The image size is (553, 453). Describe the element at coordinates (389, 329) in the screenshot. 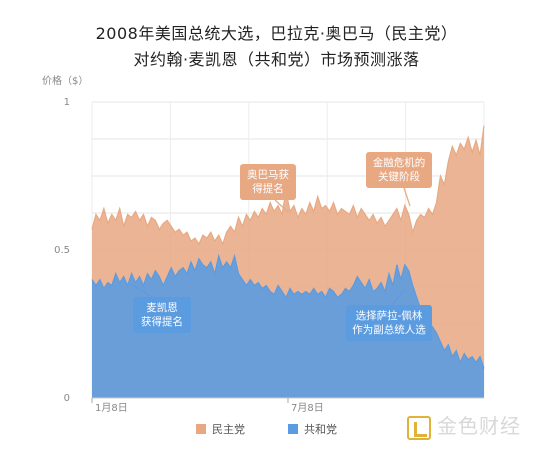

I see `annotation-text: 作为副总统人选` at that location.